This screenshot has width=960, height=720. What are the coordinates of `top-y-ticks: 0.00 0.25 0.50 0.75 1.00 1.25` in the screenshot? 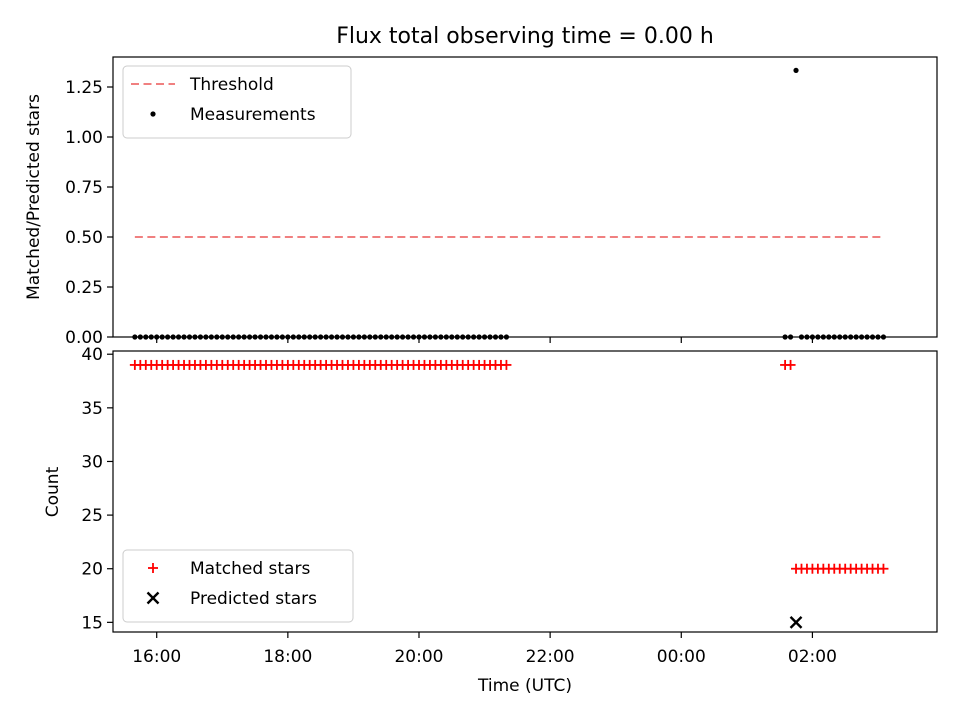 It's located at (89, 213).